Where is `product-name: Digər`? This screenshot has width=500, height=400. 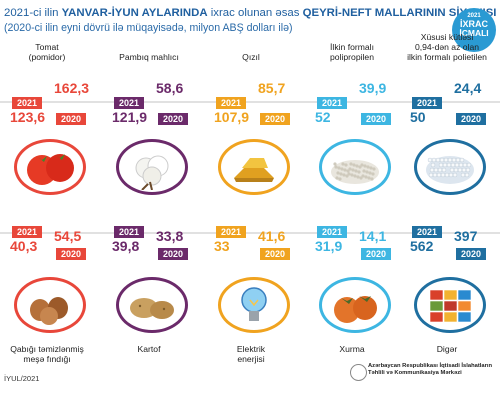
product-name: Digər is located at coordinates (447, 349).